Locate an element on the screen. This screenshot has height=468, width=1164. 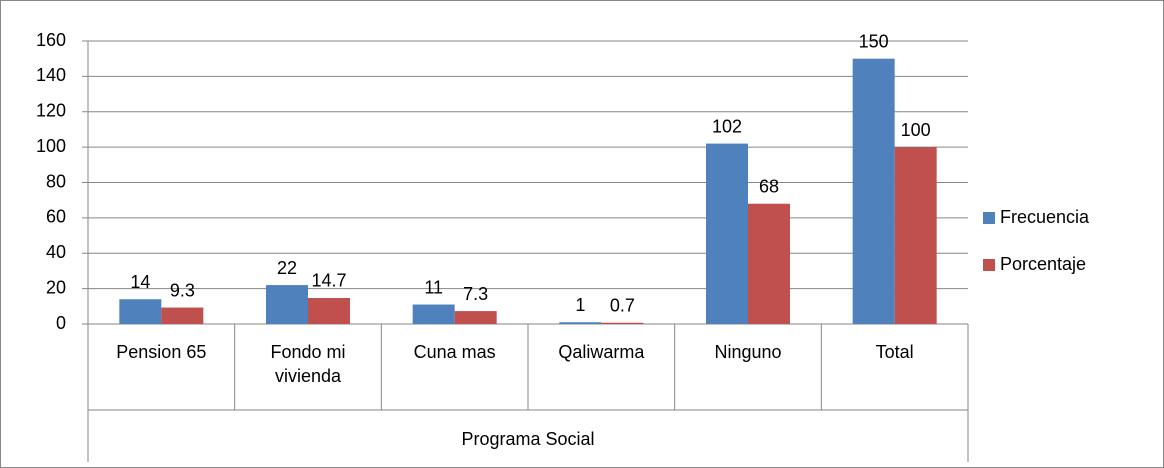
data-label: 100 is located at coordinates (916, 130).